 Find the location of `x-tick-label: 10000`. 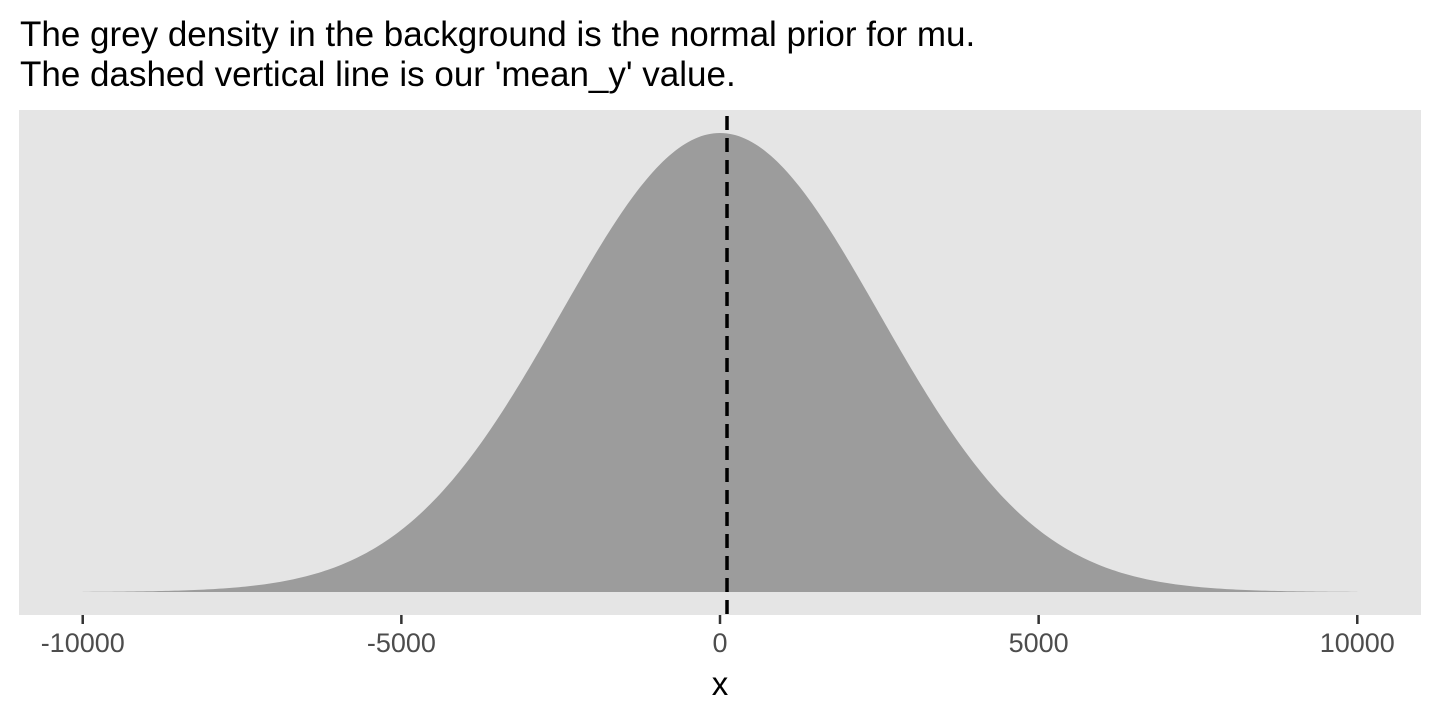

x-tick-label: 10000 is located at coordinates (1357, 643).